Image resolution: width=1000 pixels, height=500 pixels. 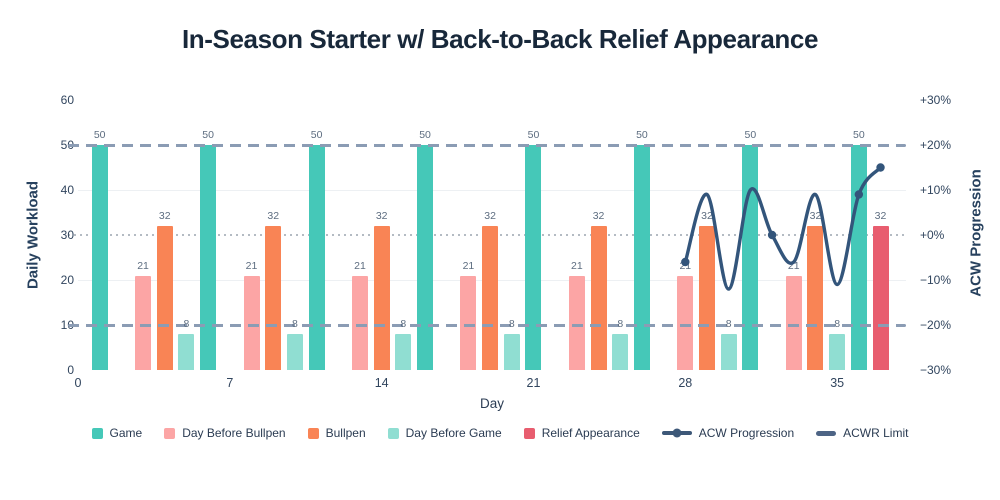 What do you see at coordinates (746, 433) in the screenshot?
I see `legend-label: ACW Progression` at bounding box center [746, 433].